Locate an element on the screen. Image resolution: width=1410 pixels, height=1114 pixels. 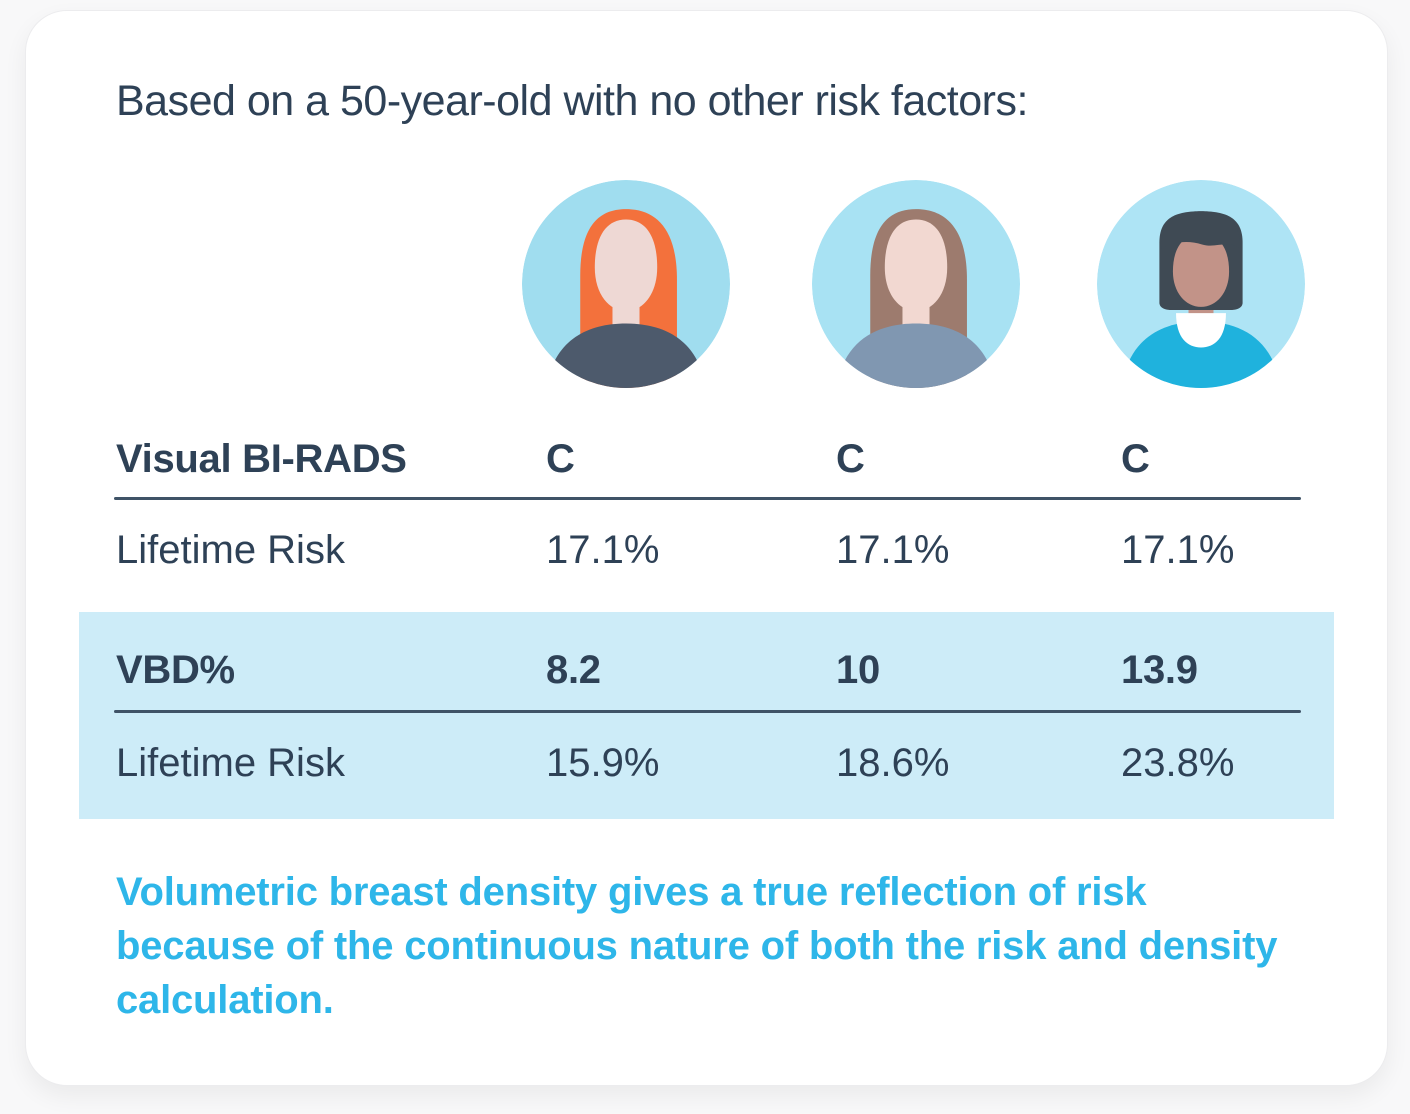
cell-value: 13.9 is located at coordinates (1159, 670).